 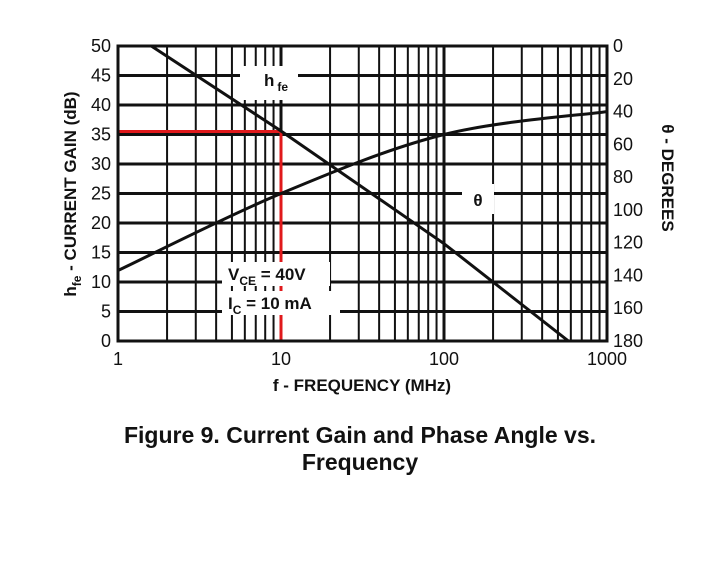 I want to click on x-tick-label: 10, so click(x=281, y=359).